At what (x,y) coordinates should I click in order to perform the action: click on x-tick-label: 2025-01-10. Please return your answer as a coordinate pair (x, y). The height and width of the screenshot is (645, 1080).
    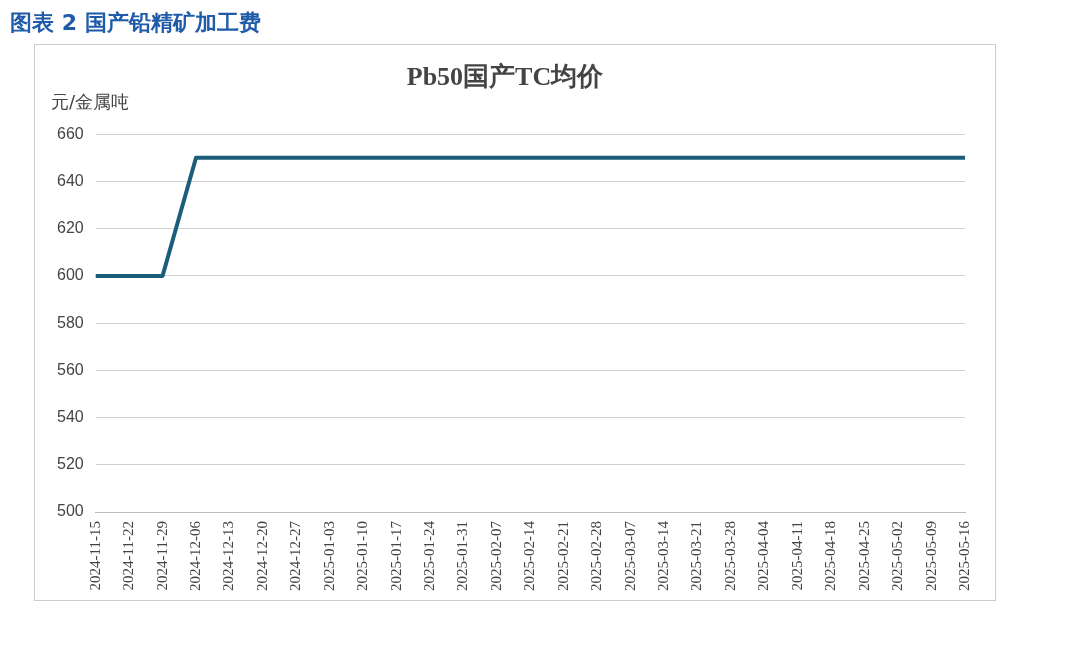
    Looking at the image, I should click on (362, 556).